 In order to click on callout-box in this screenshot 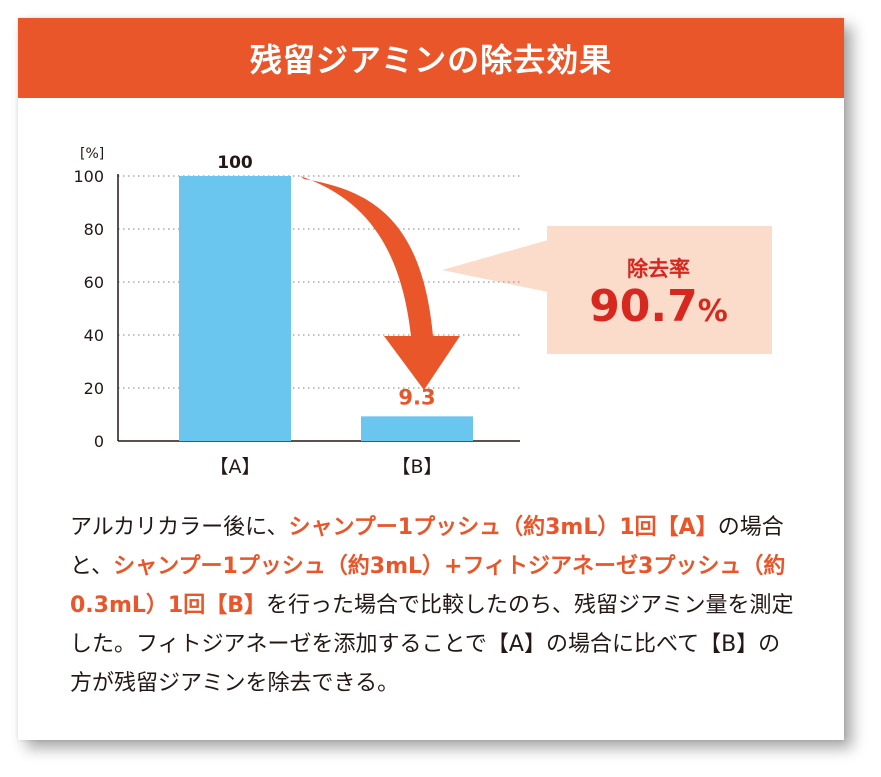, I will do `click(659, 290)`.